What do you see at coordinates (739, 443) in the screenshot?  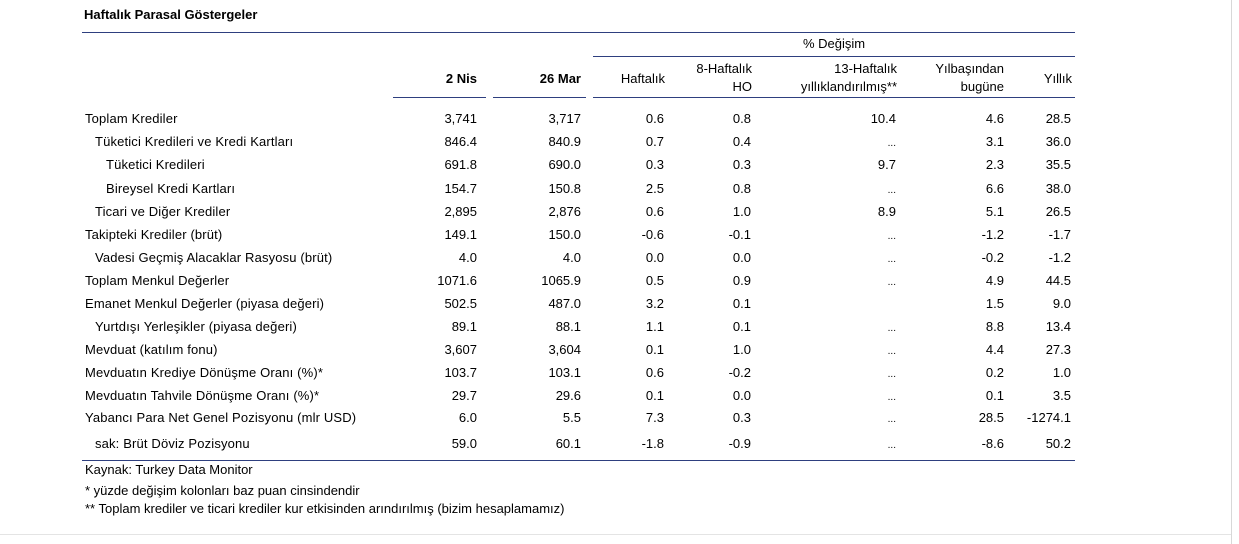 I see `cell-8-week: -0.9` at bounding box center [739, 443].